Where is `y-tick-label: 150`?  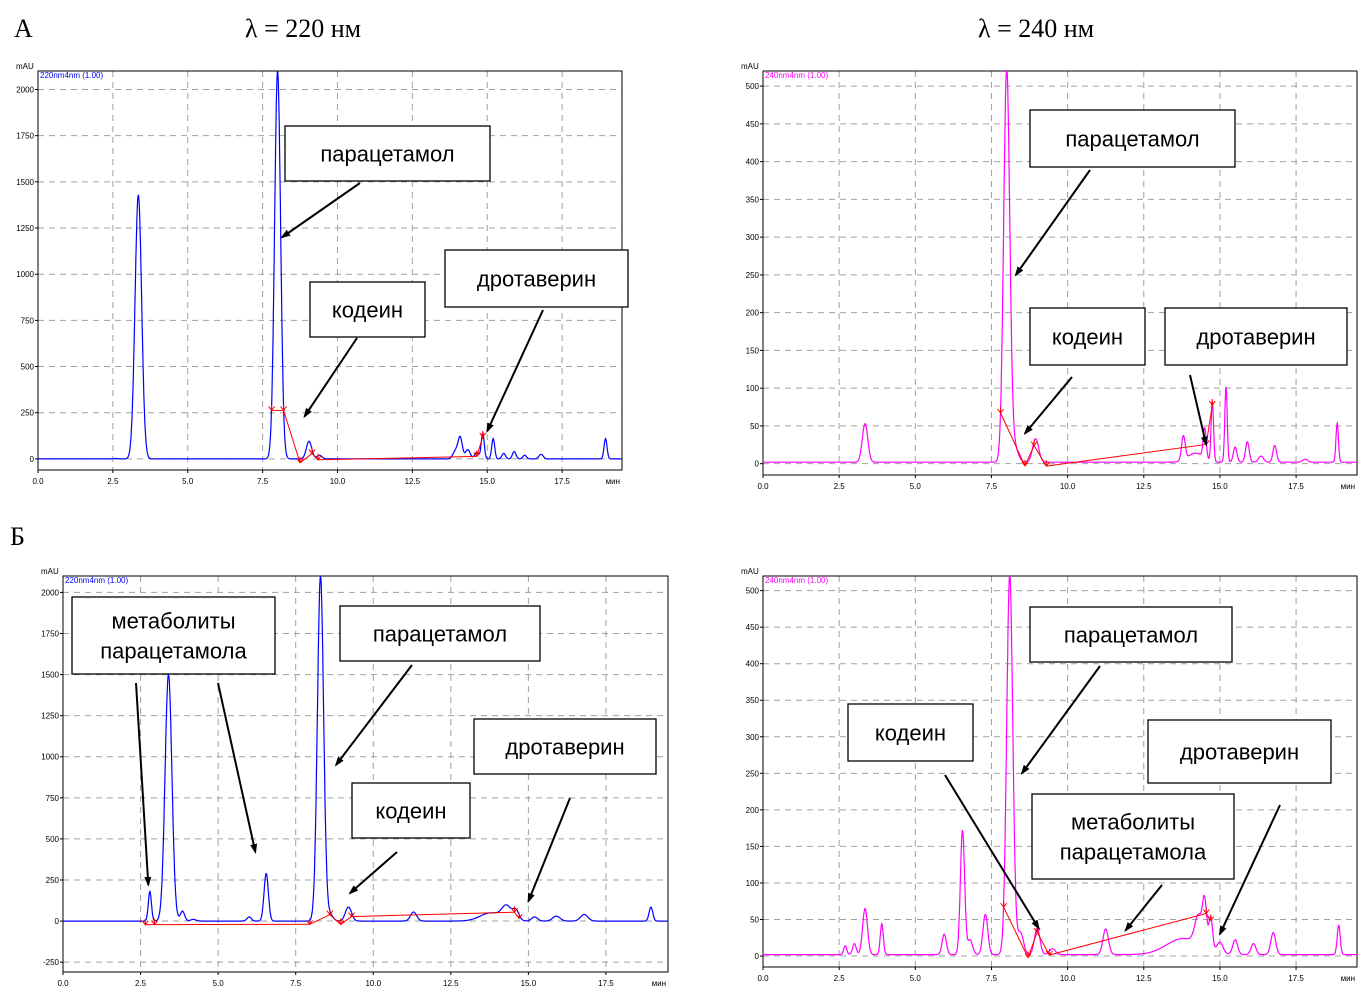 y-tick-label: 150 is located at coordinates (753, 350).